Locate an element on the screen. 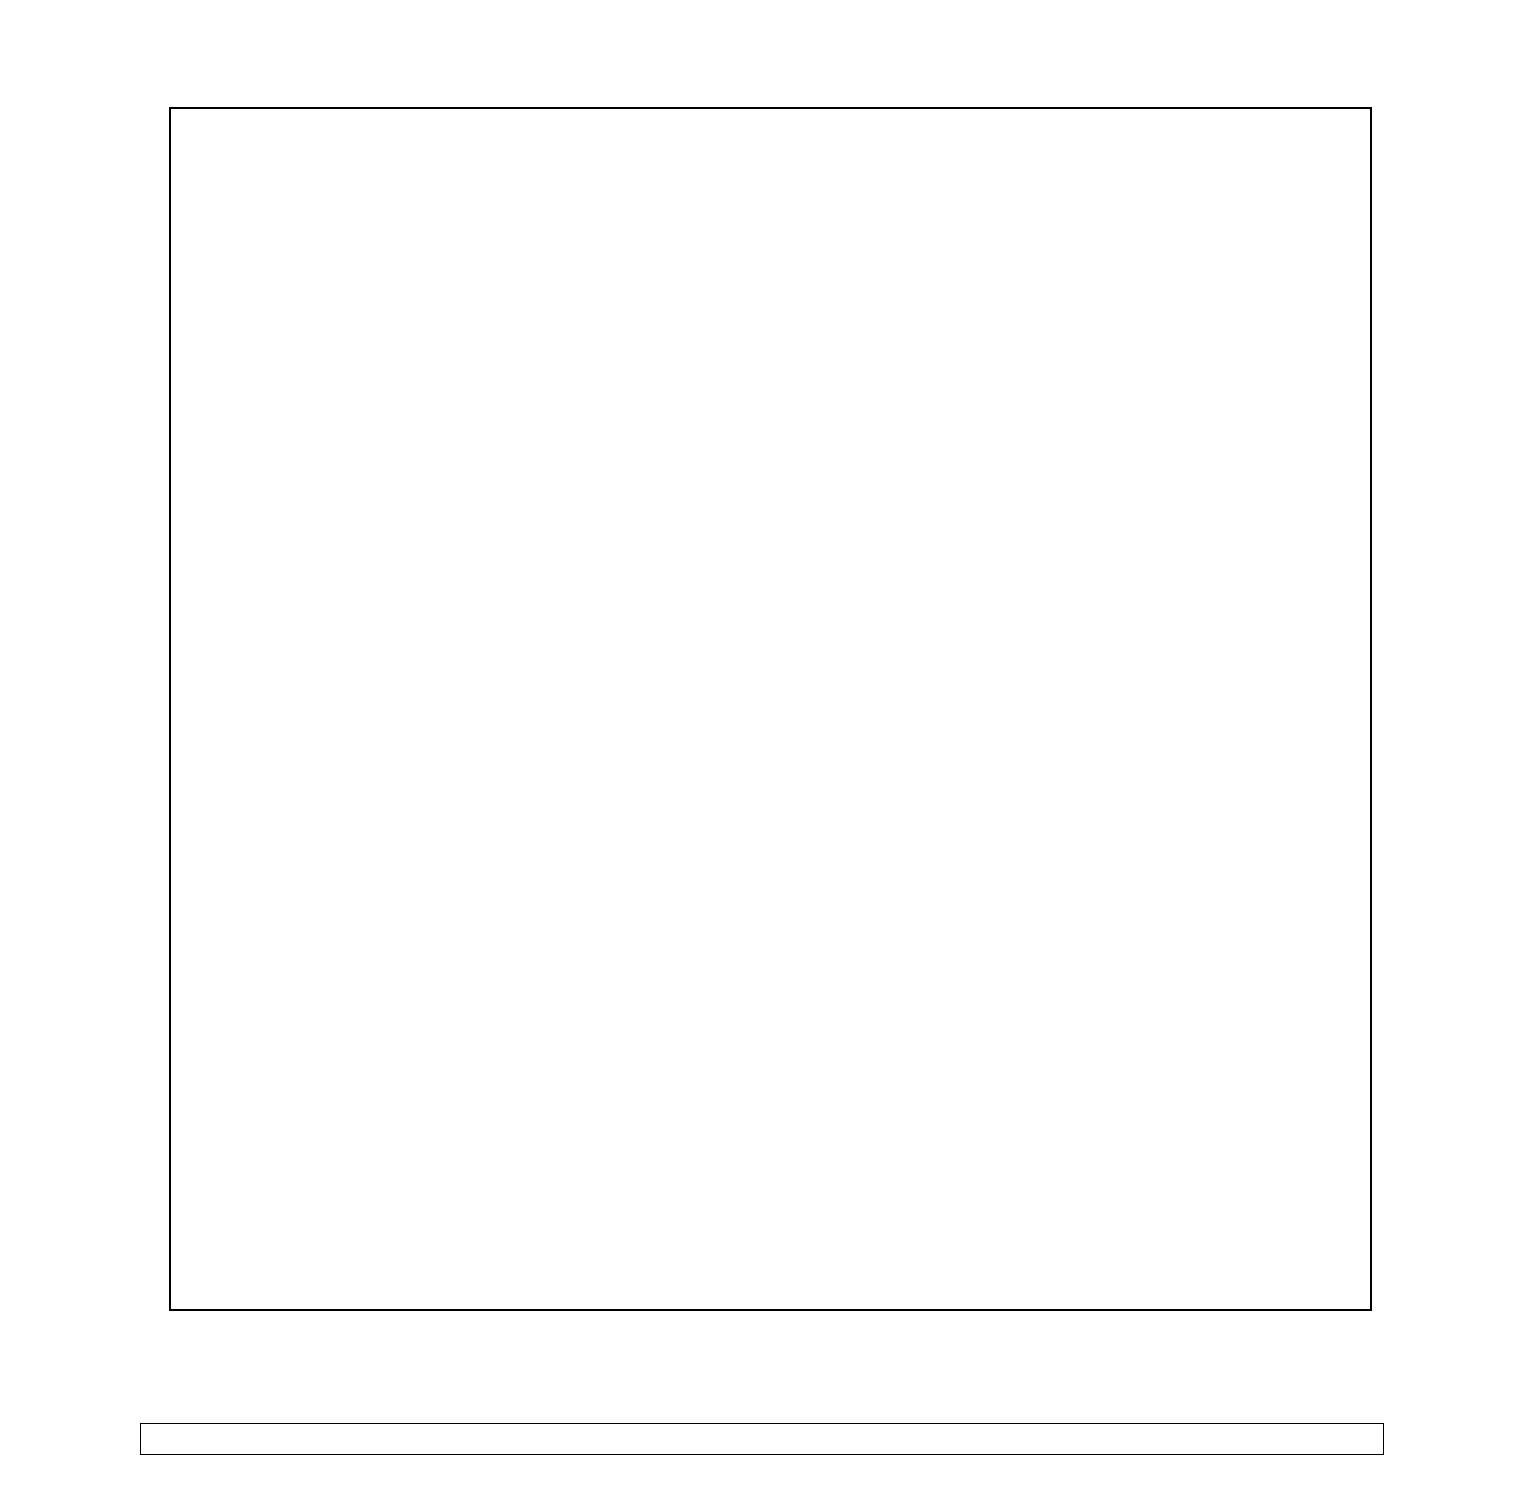  crosshair-horizontal-line is located at coordinates (768, 1).